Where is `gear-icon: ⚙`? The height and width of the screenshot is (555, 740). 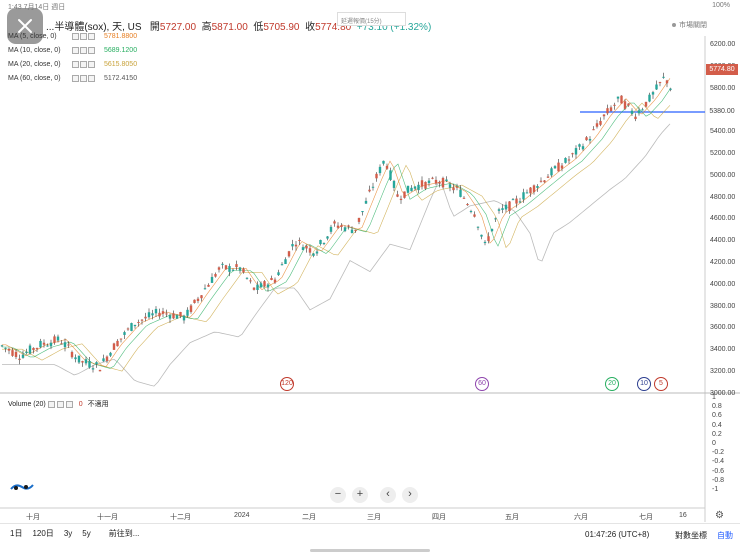
gear-icon: ⚙ is located at coordinates (719, 515).